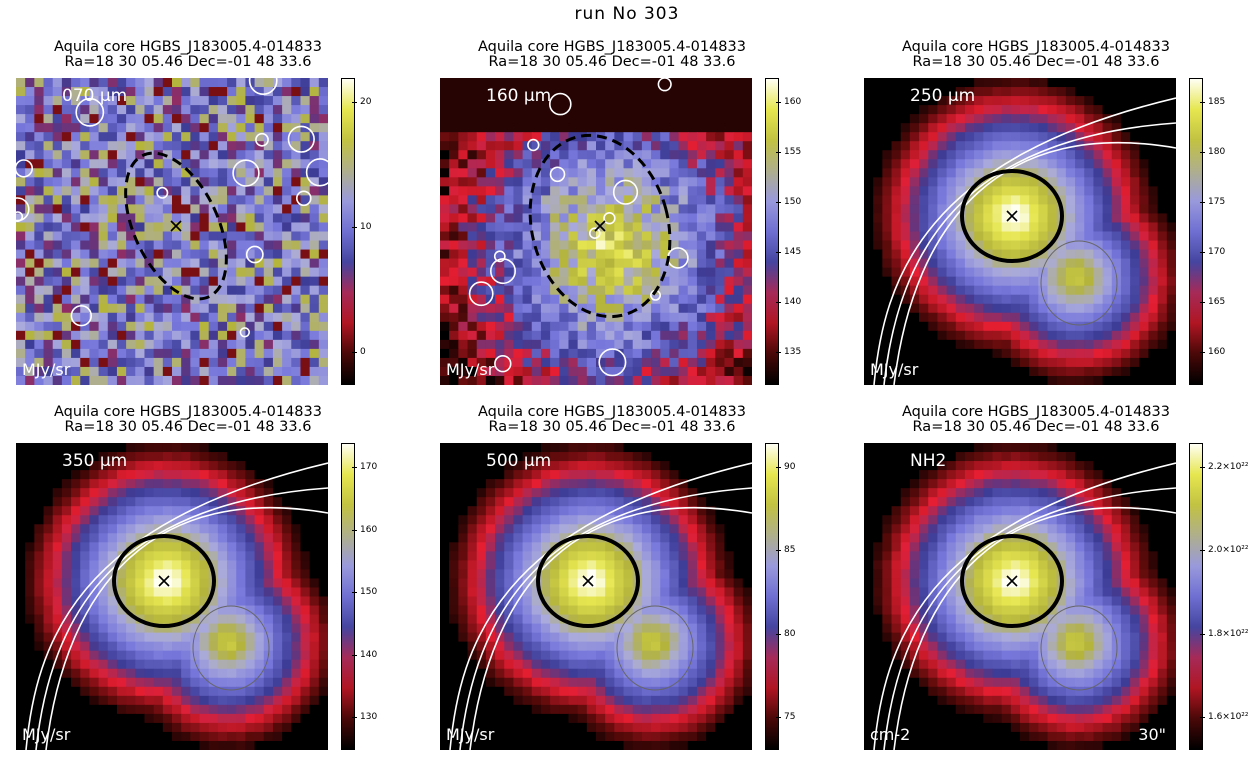  I want to click on intensity-map: 250 μm MJy/sr, so click(1020, 231).